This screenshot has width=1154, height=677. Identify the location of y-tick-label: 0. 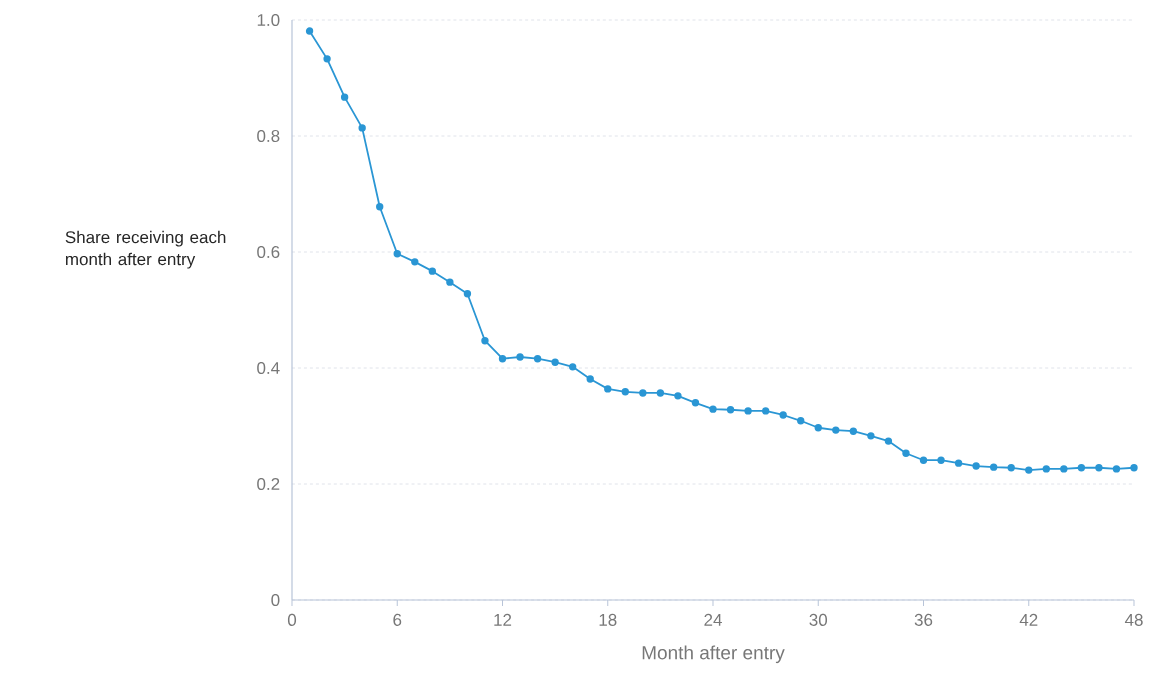
(275, 600).